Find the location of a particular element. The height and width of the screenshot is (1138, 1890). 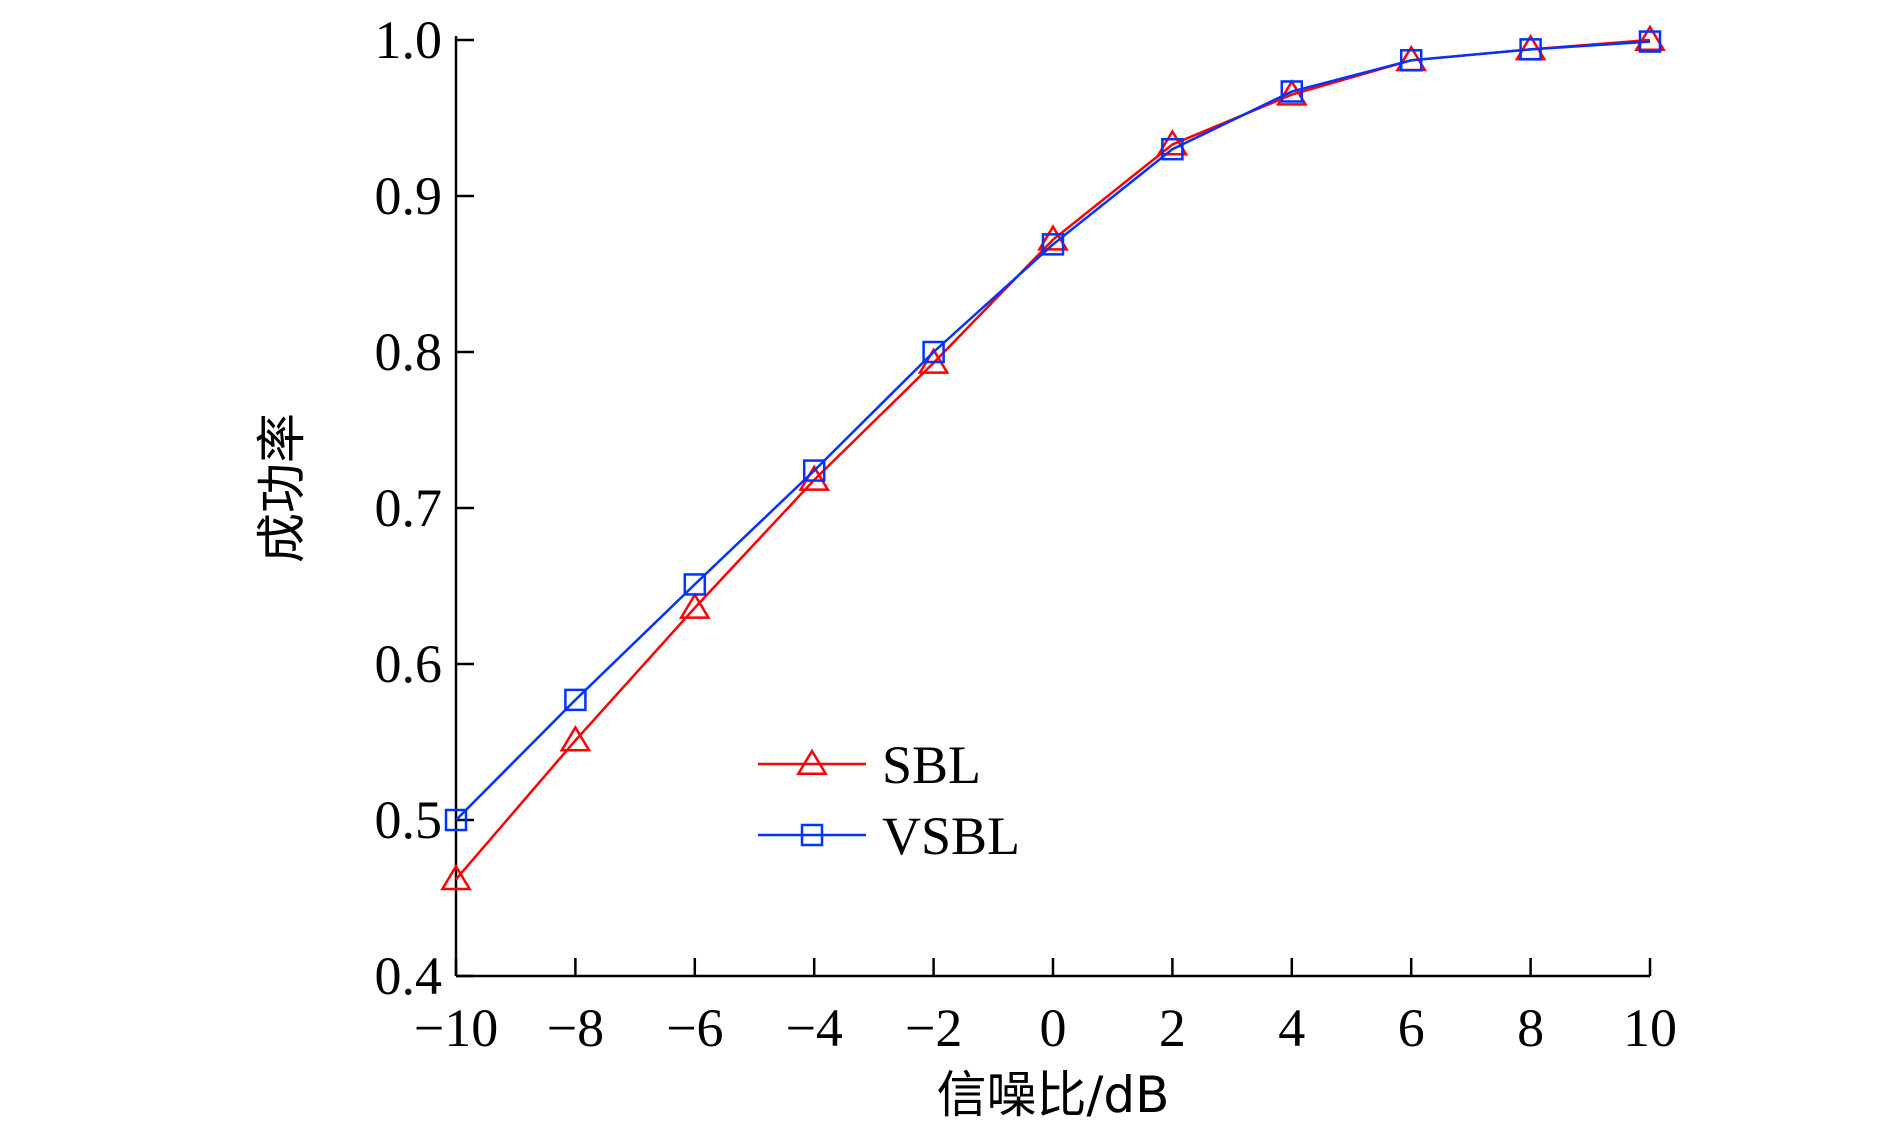

x-tick-label: −10 is located at coordinates (456, 1028).